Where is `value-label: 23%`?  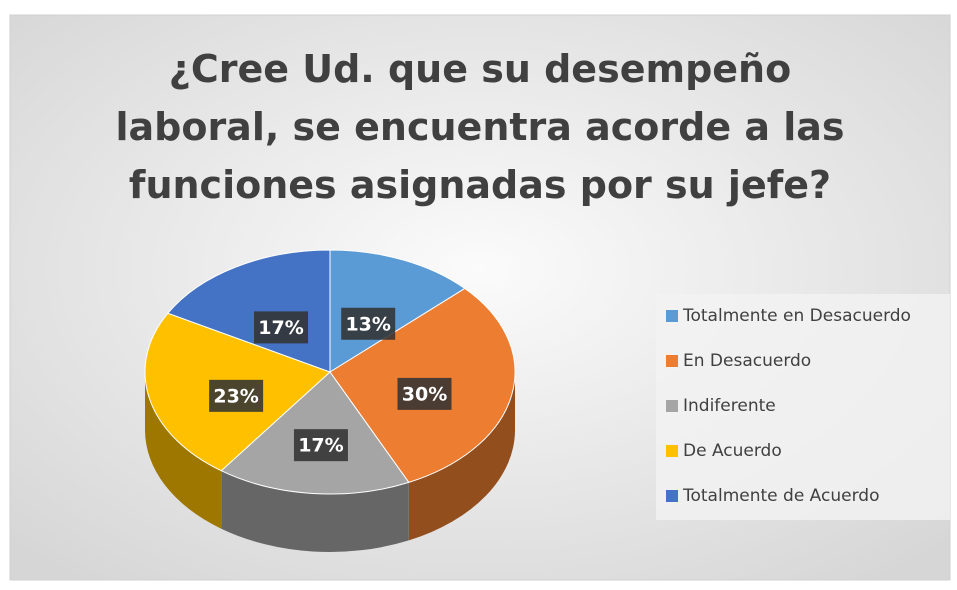
value-label: 23% is located at coordinates (235, 396).